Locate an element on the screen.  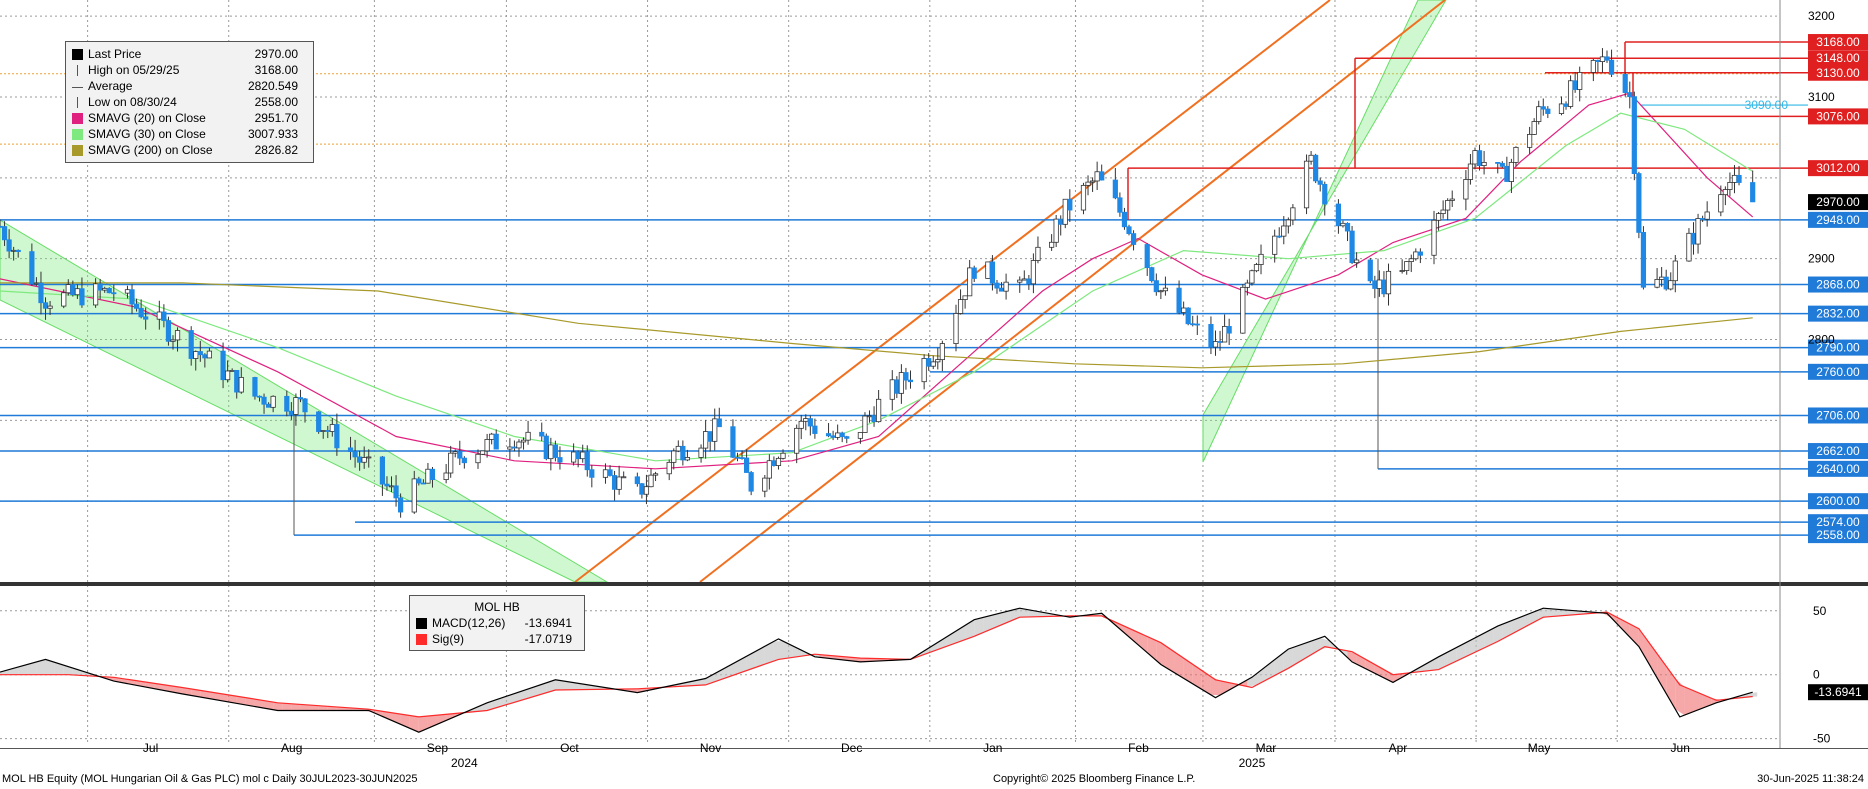
cyan-level-label: 3090.00 is located at coordinates (1767, 105).